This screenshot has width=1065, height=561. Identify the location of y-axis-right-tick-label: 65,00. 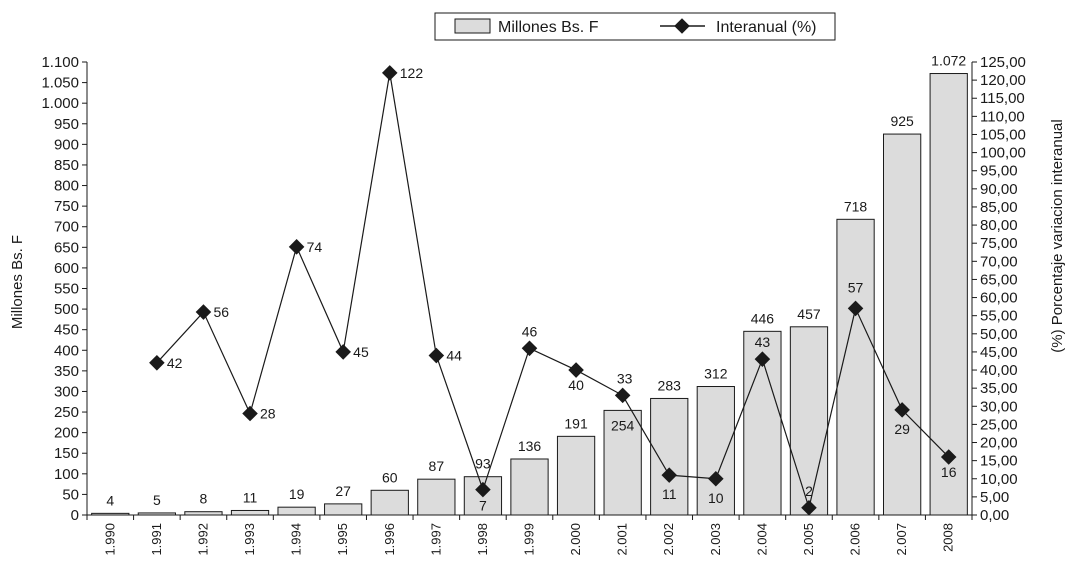
(999, 279).